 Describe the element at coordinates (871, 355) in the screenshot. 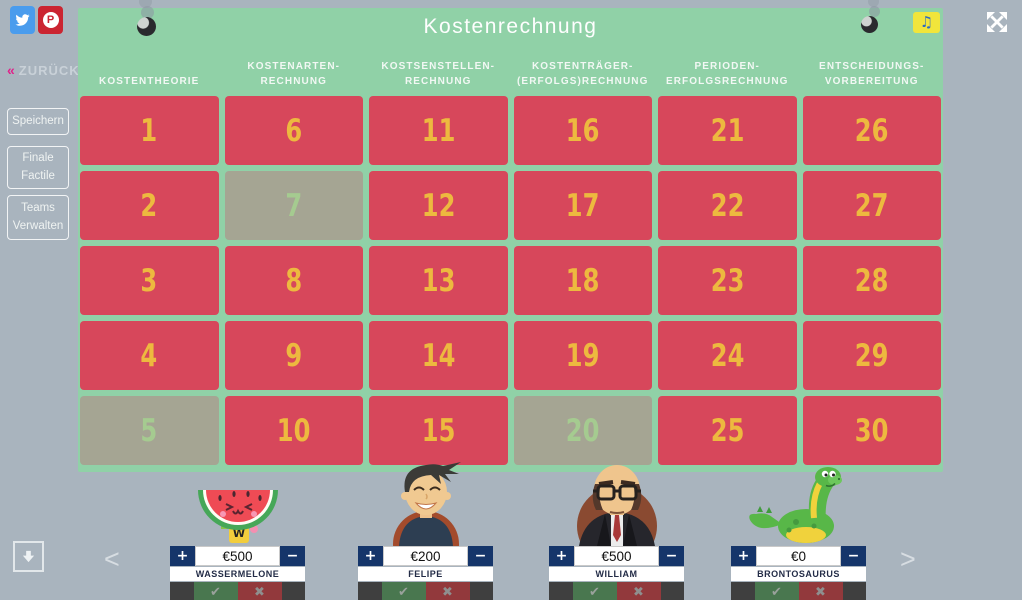

I see `tile-29: 29` at that location.